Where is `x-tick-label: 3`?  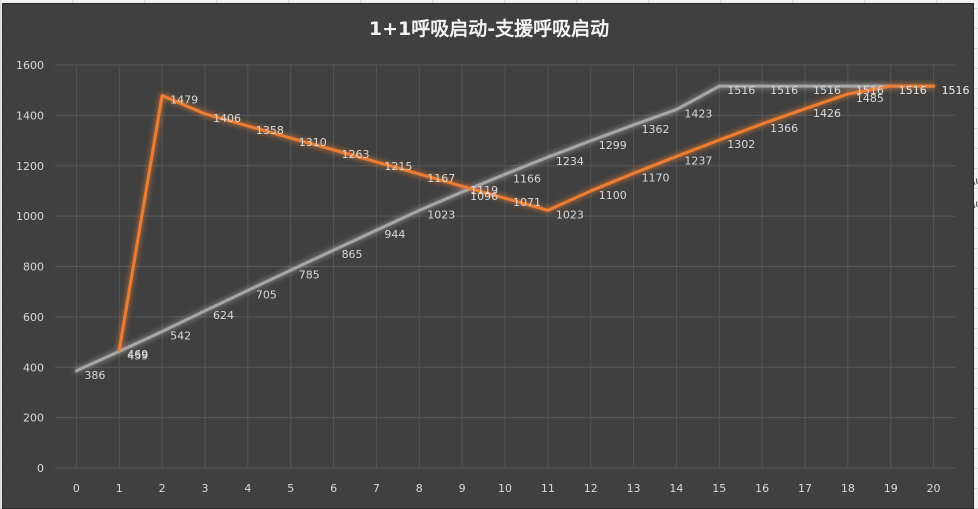
x-tick-label: 3 is located at coordinates (205, 488).